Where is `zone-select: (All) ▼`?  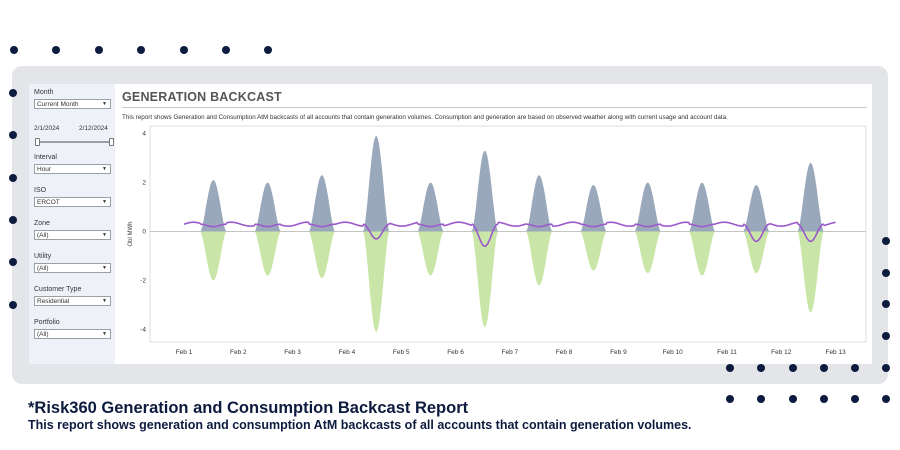
zone-select: (All) ▼ is located at coordinates (72, 235).